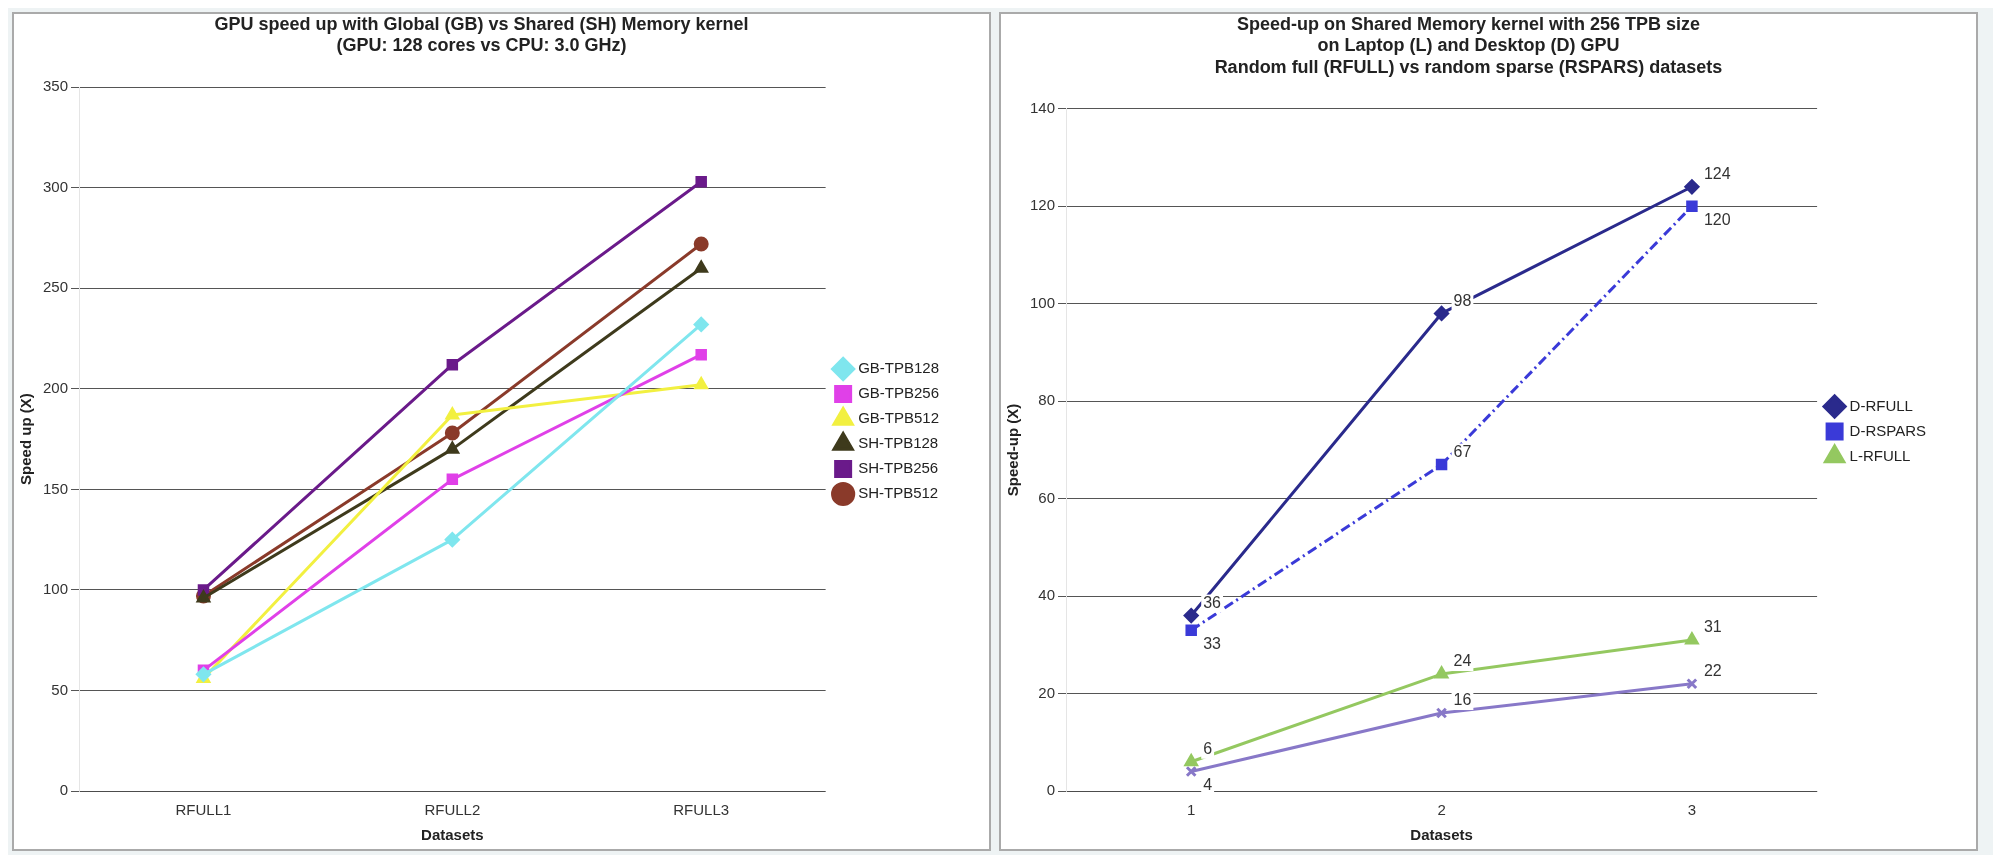 The image size is (2001, 863). What do you see at coordinates (1047, 595) in the screenshot?
I see `y-tick-label: 40` at bounding box center [1047, 595].